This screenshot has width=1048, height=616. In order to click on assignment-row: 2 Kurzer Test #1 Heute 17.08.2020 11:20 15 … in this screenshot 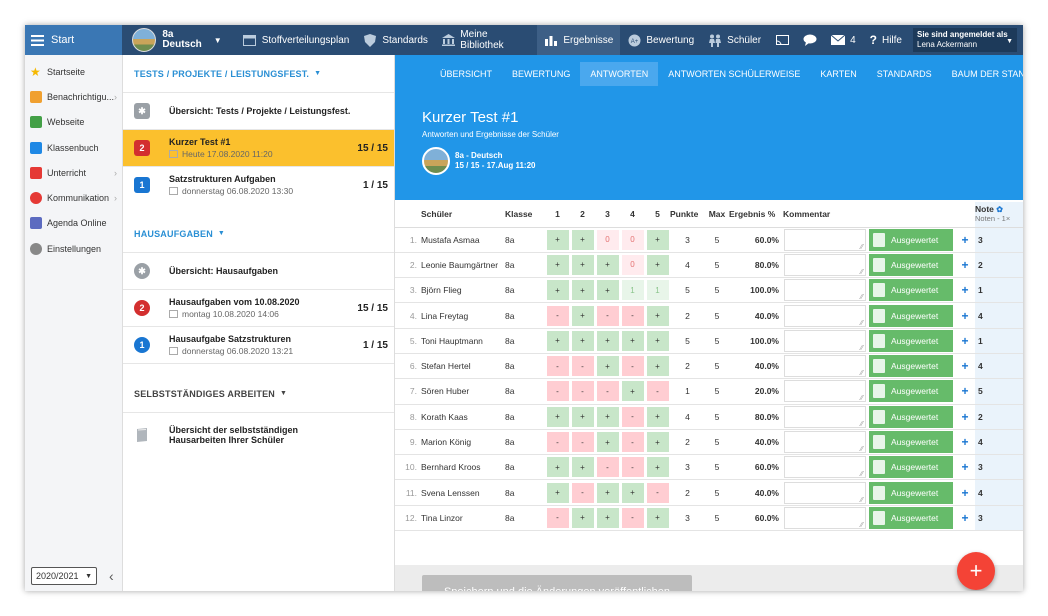, I will do `click(258, 147)`.